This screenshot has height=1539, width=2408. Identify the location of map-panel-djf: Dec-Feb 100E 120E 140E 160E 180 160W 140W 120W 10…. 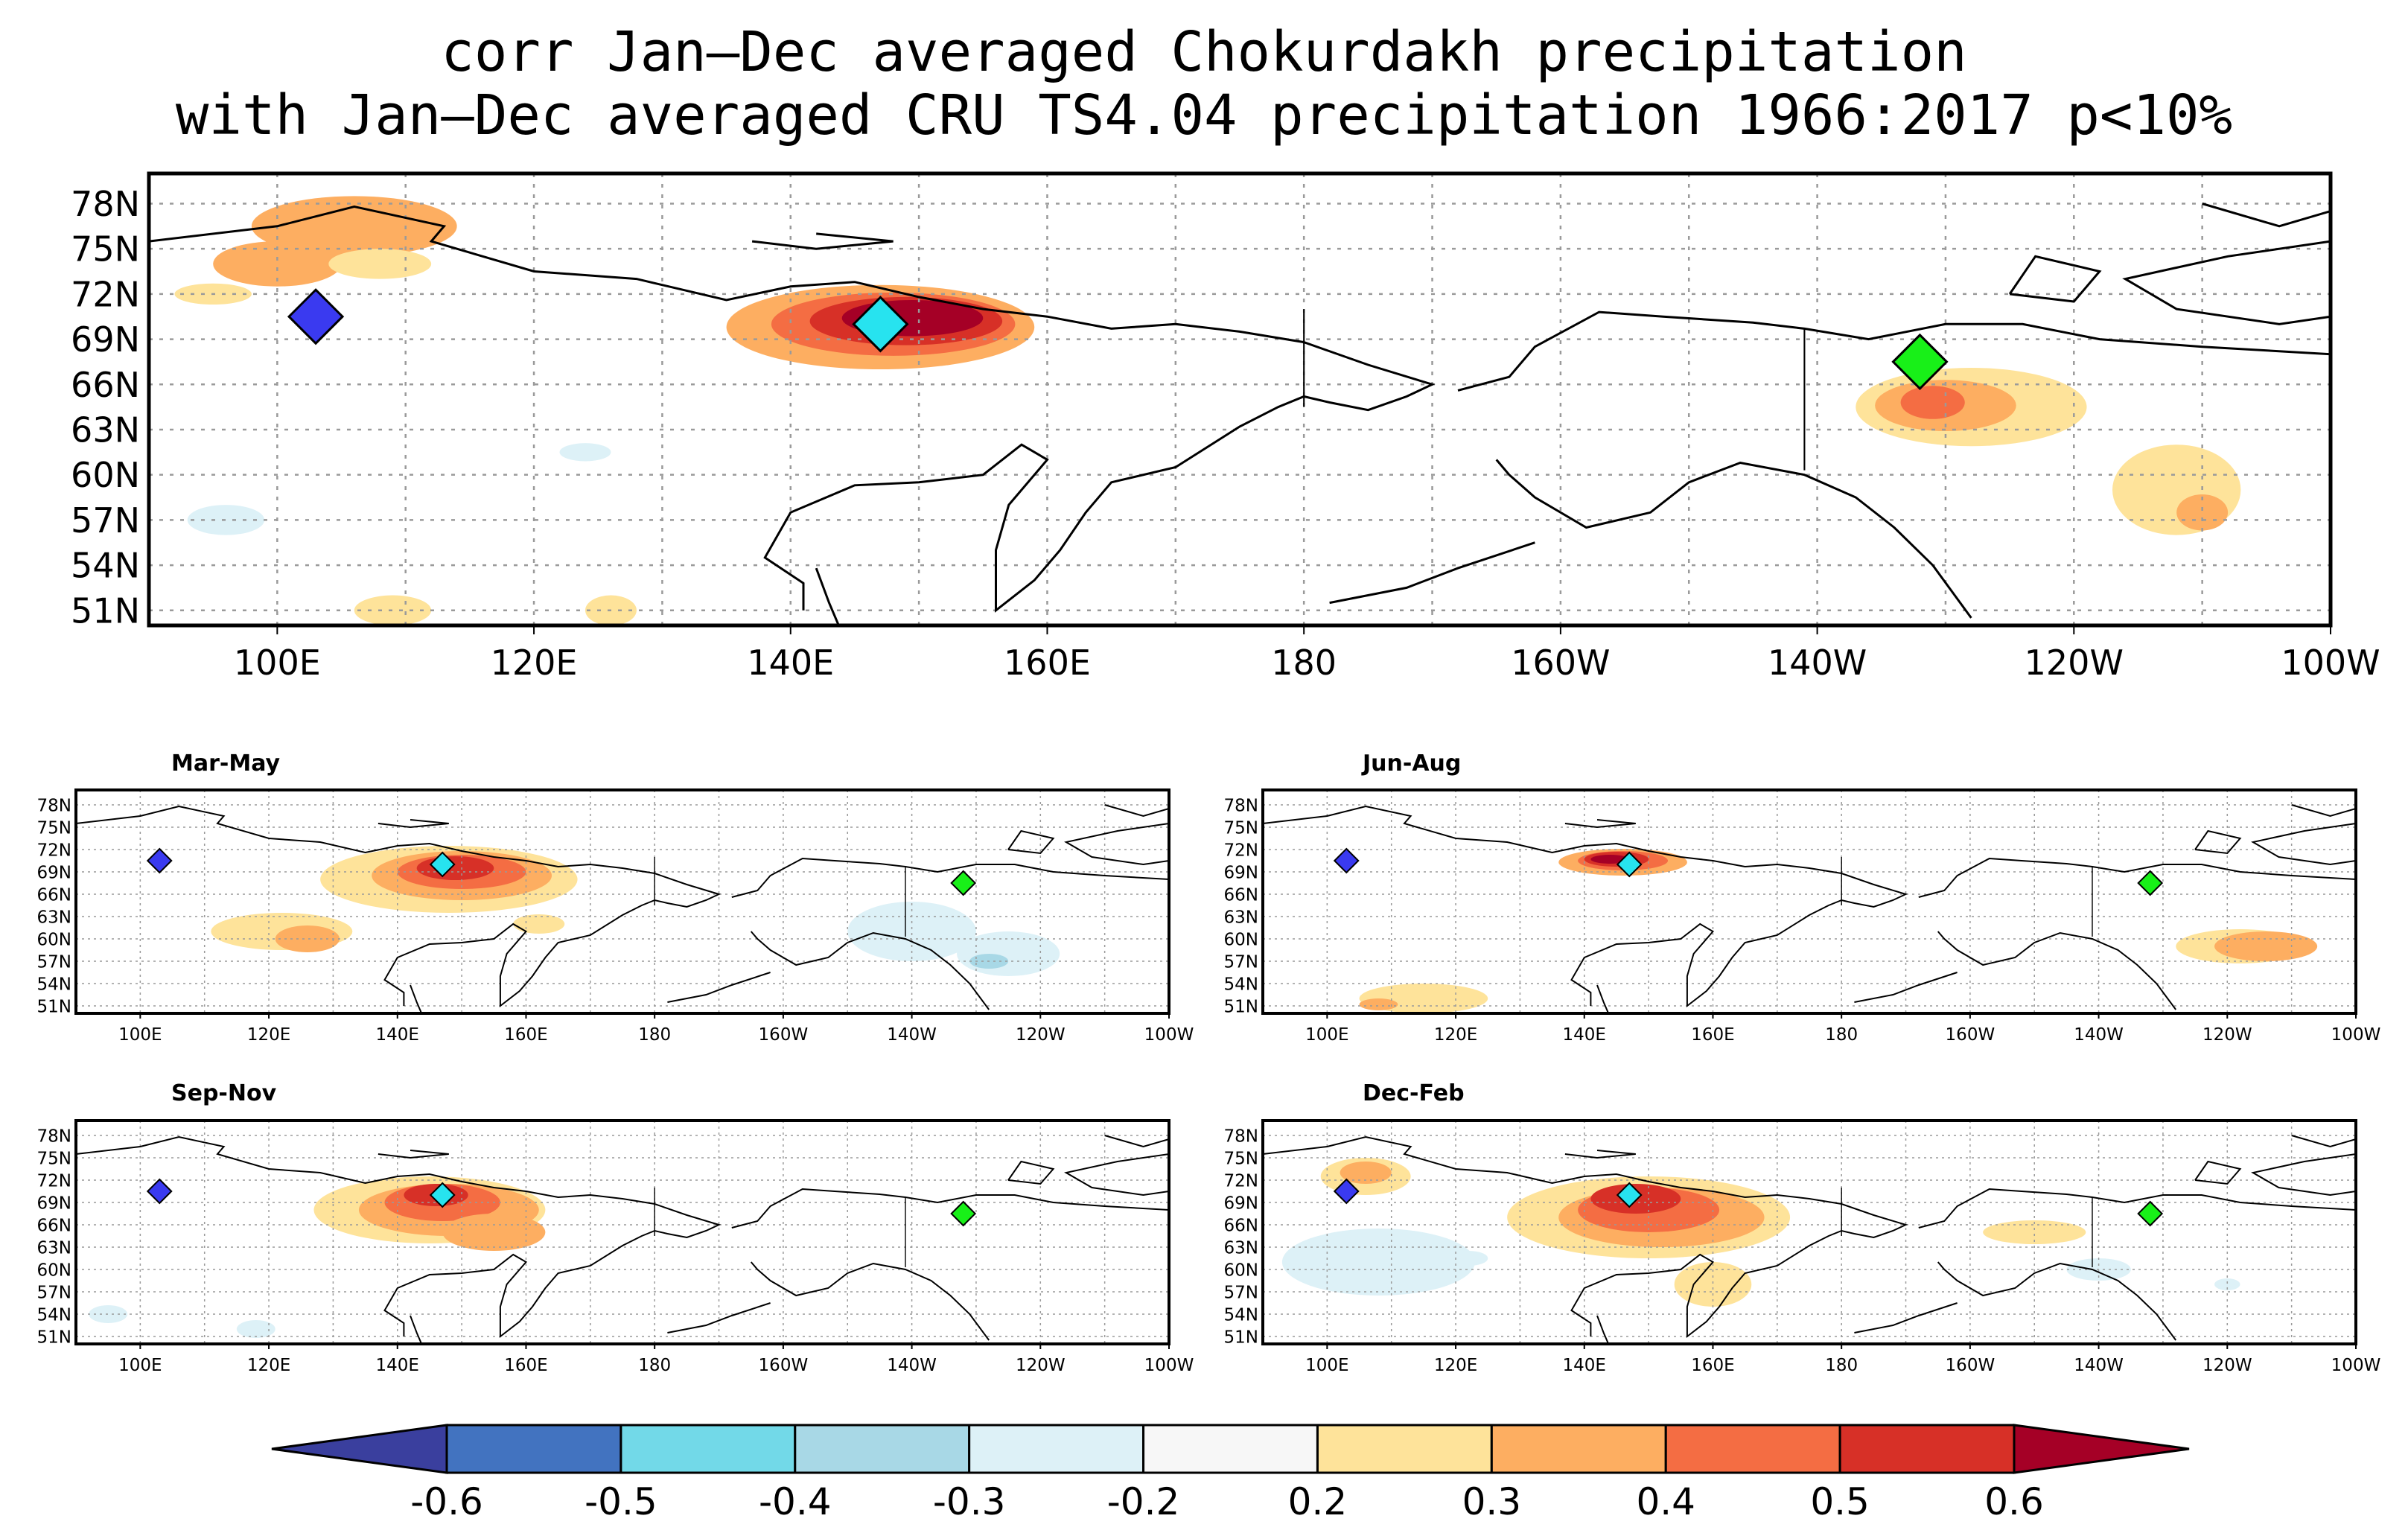
(1802, 1227).